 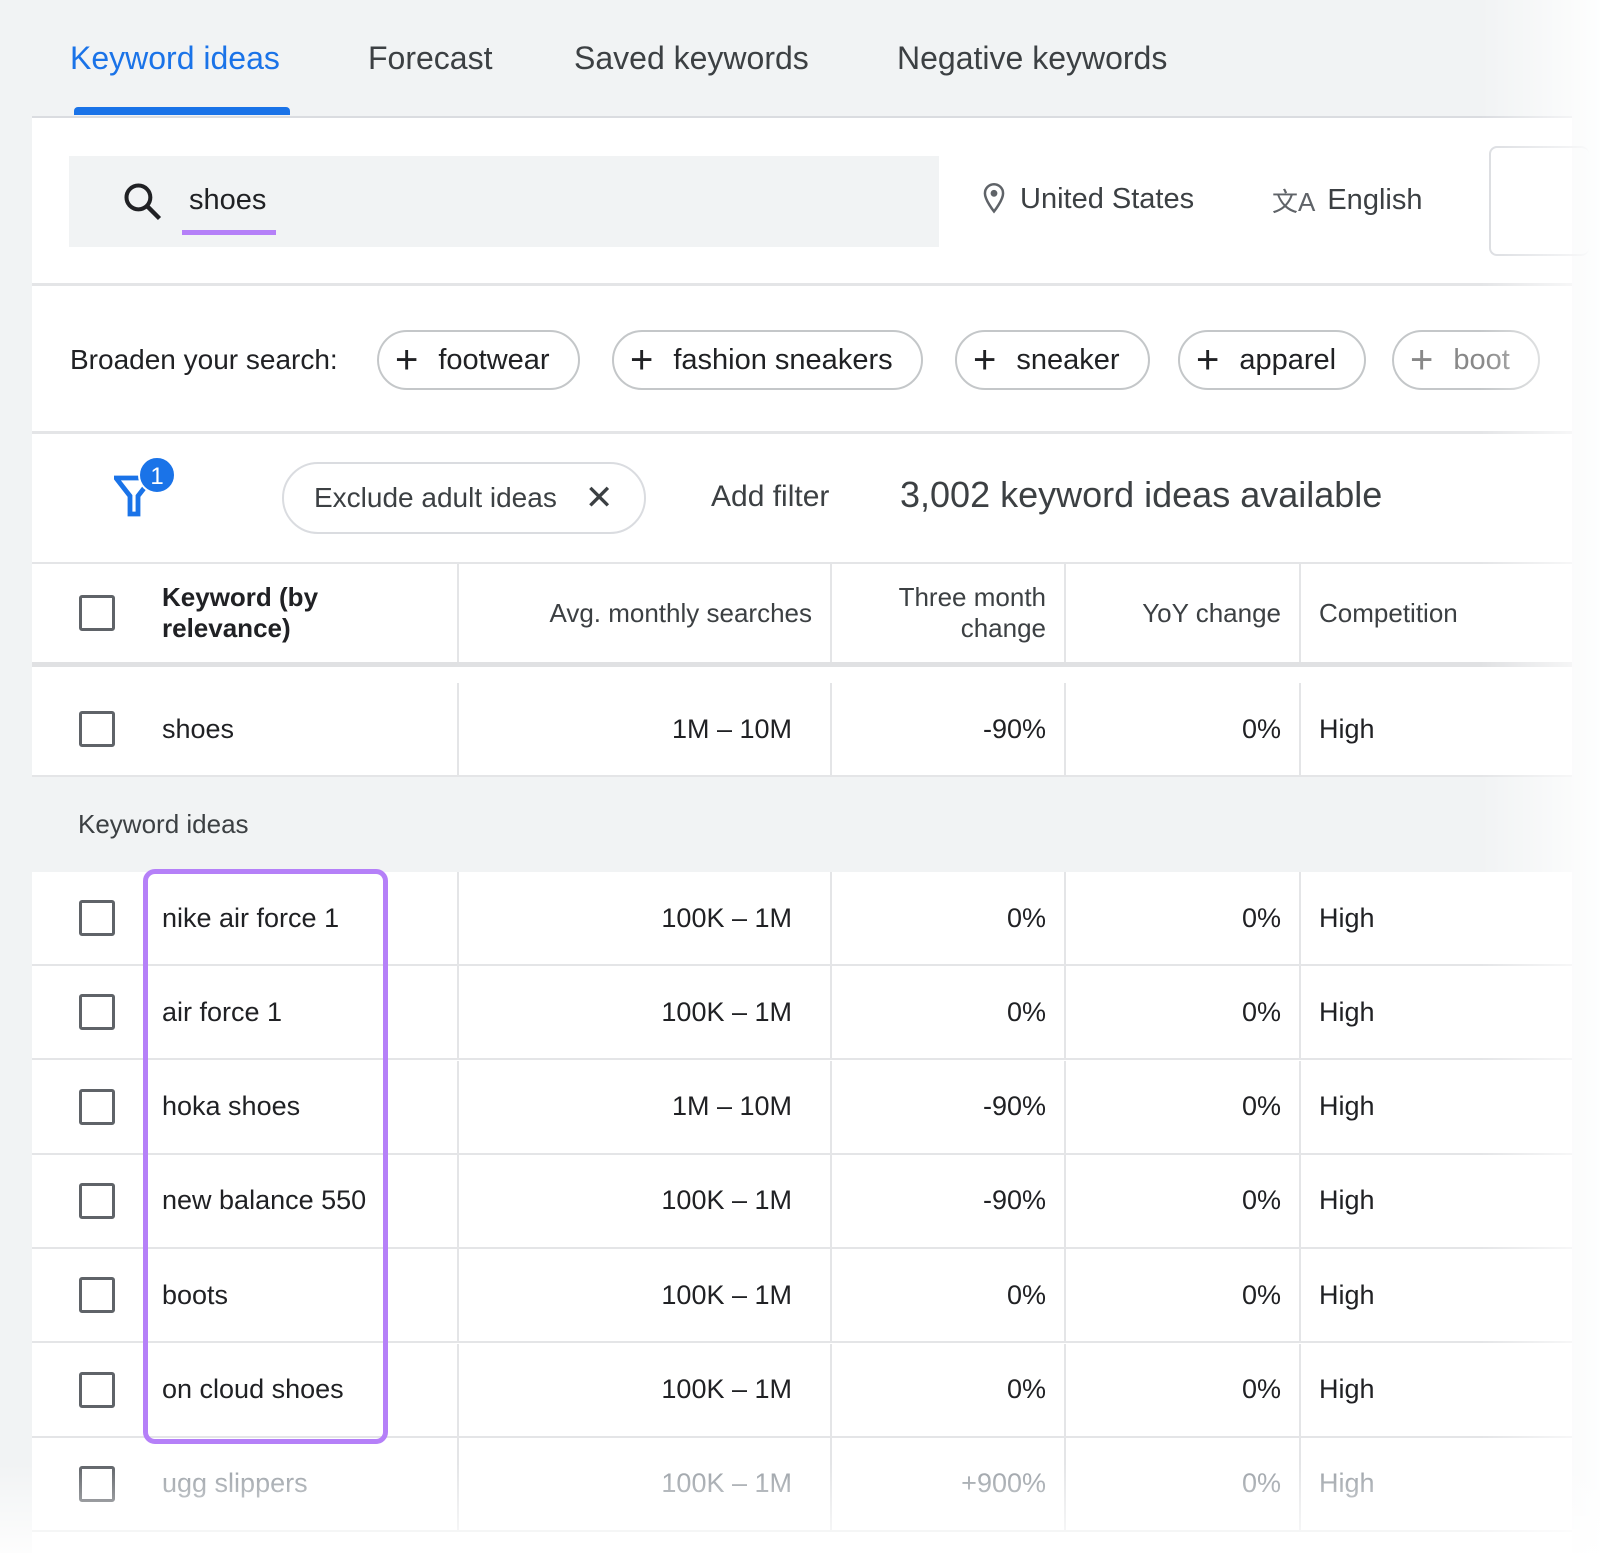 I want to click on broaden-chip-sneaker: + sneaker, so click(x=1052, y=360).